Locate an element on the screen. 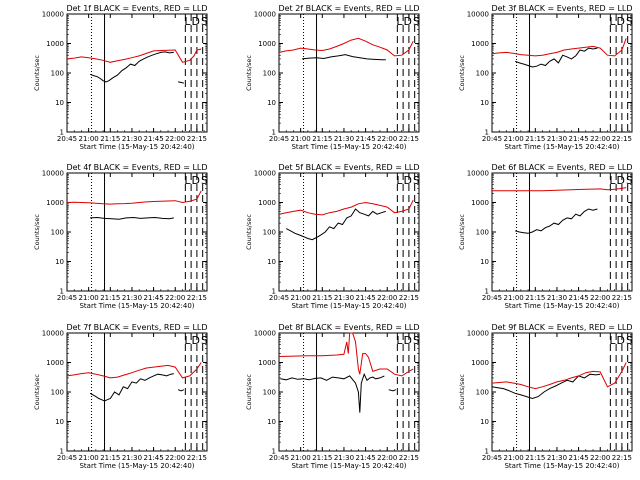 The image size is (640, 480). panel-title: Det 3f BLACK = Events, RED = LLD is located at coordinates (561, 8).